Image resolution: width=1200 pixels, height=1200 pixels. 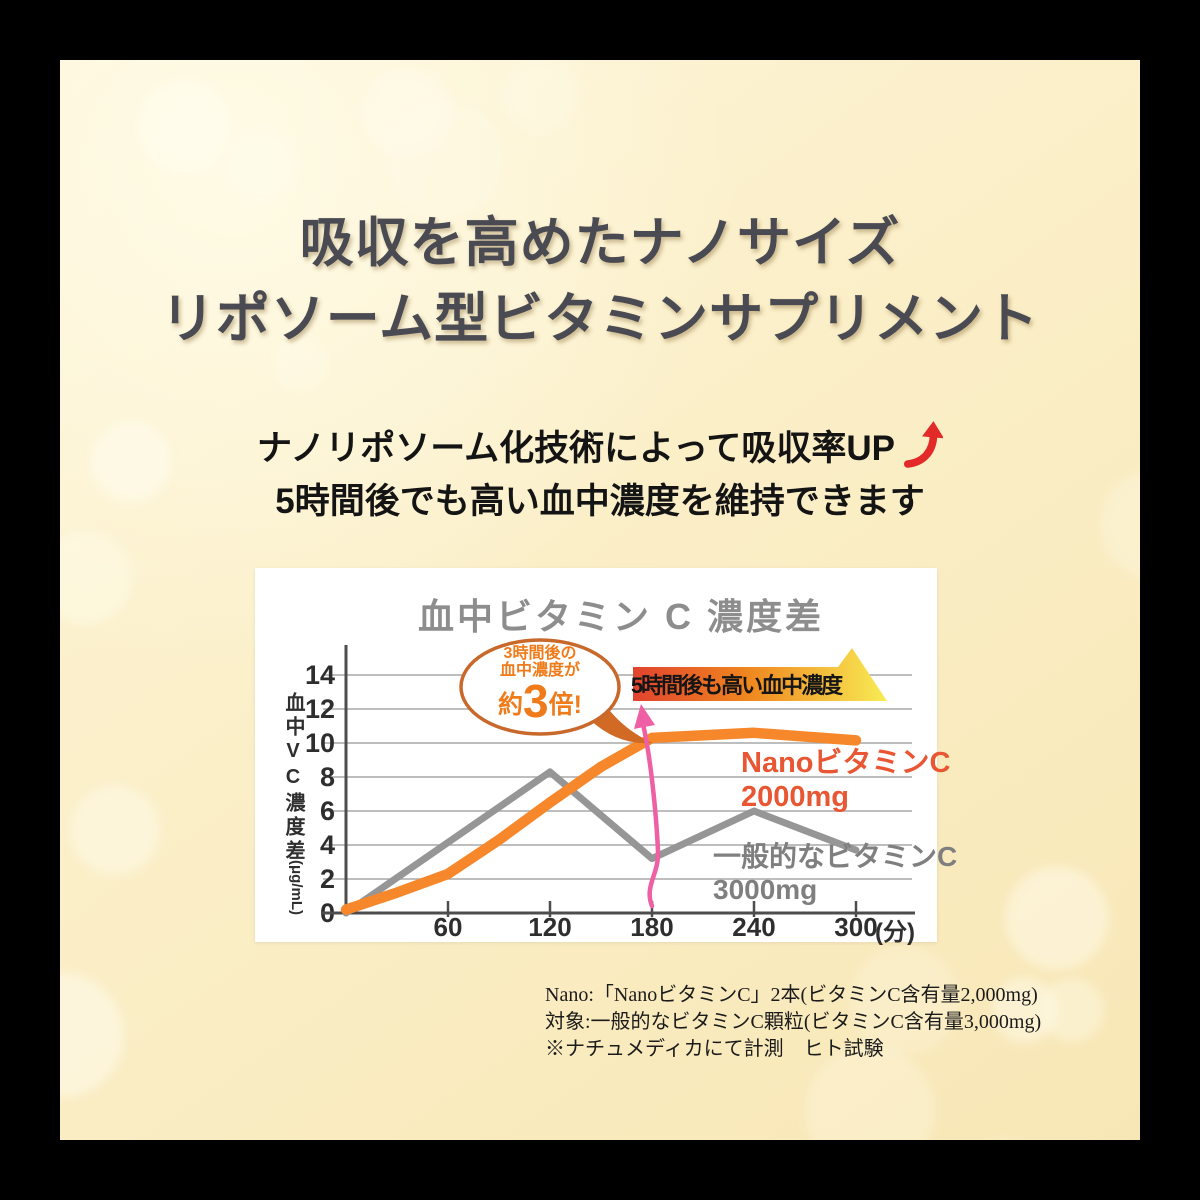 What do you see at coordinates (846, 763) in the screenshot?
I see `legend-nano-line1: NanoビタミンC` at bounding box center [846, 763].